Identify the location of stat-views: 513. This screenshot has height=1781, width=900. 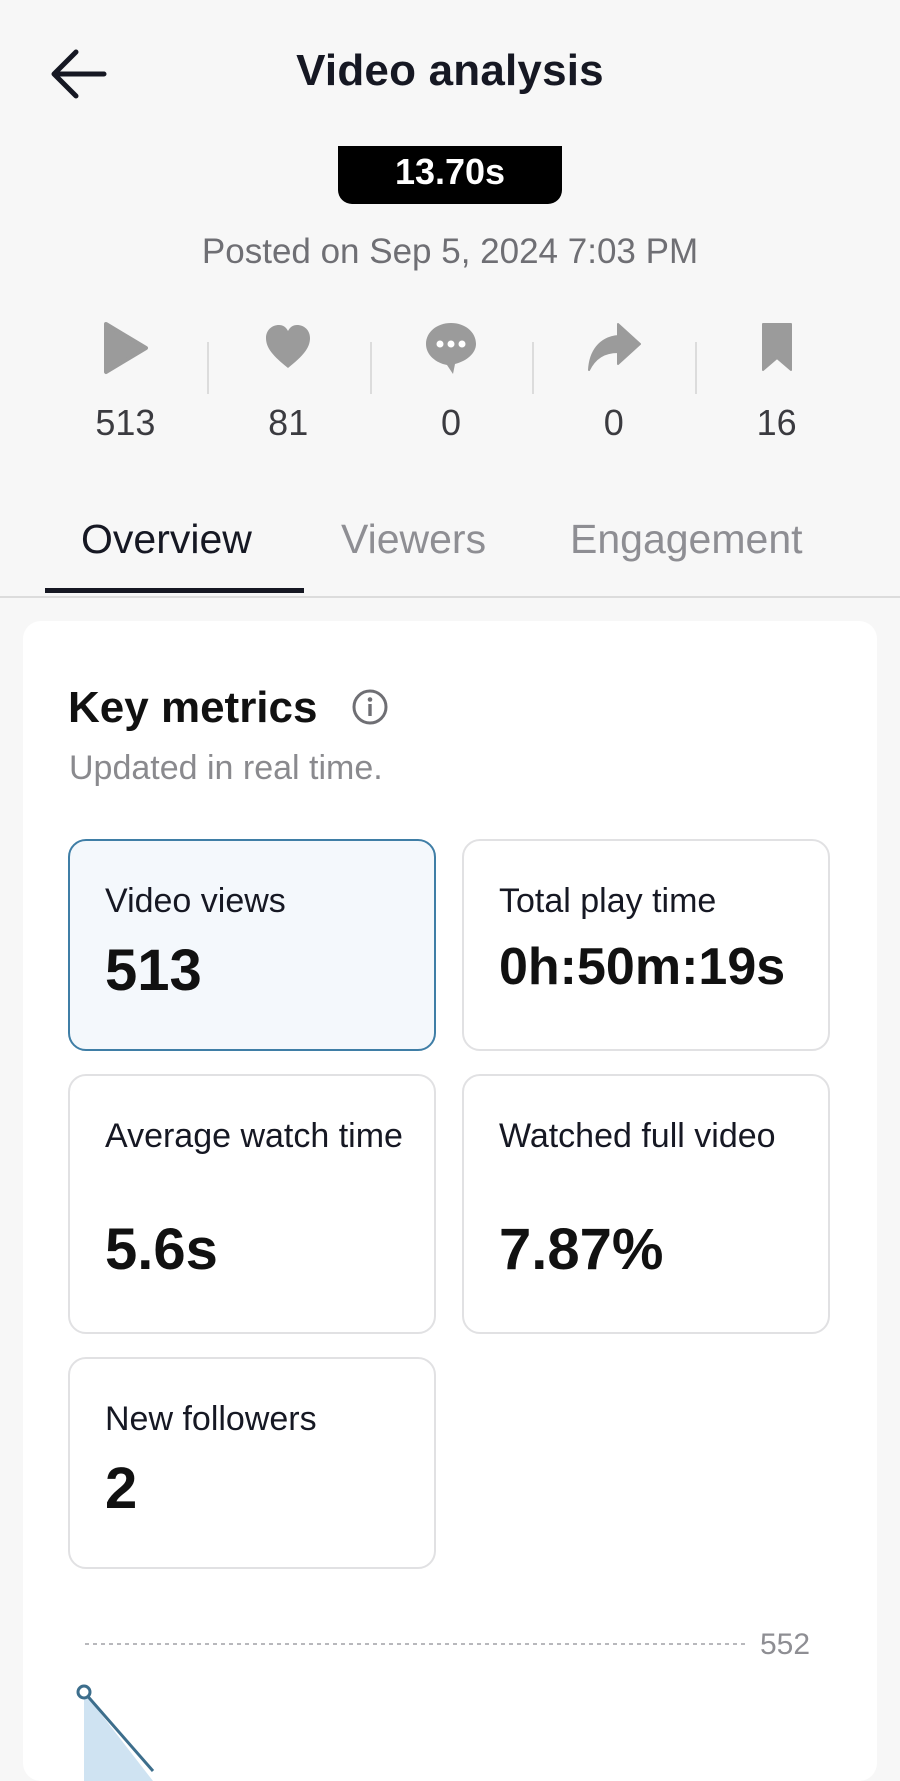
(125, 383).